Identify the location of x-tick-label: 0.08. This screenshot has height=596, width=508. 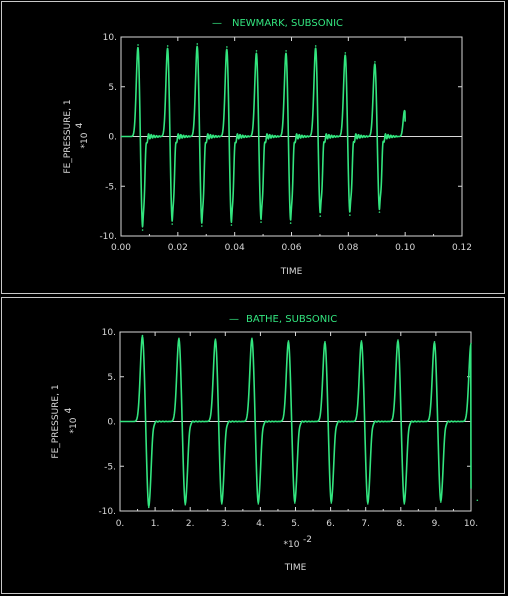
(348, 248).